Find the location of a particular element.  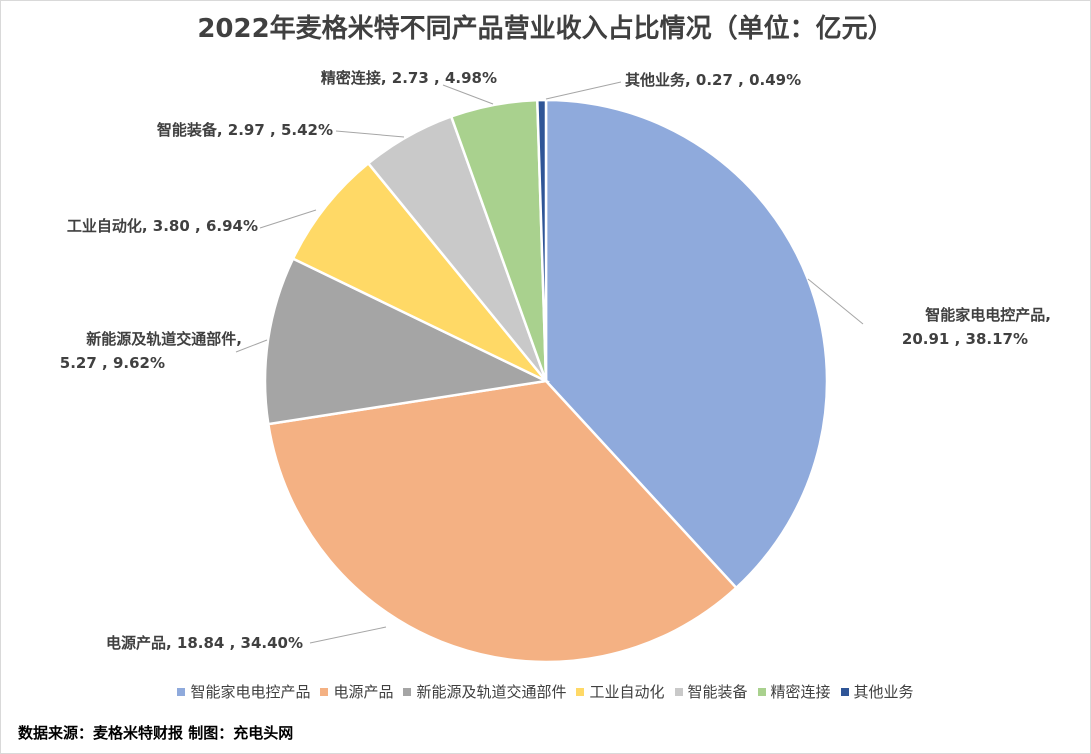

legend-item: 智能装备 is located at coordinates (711, 691).